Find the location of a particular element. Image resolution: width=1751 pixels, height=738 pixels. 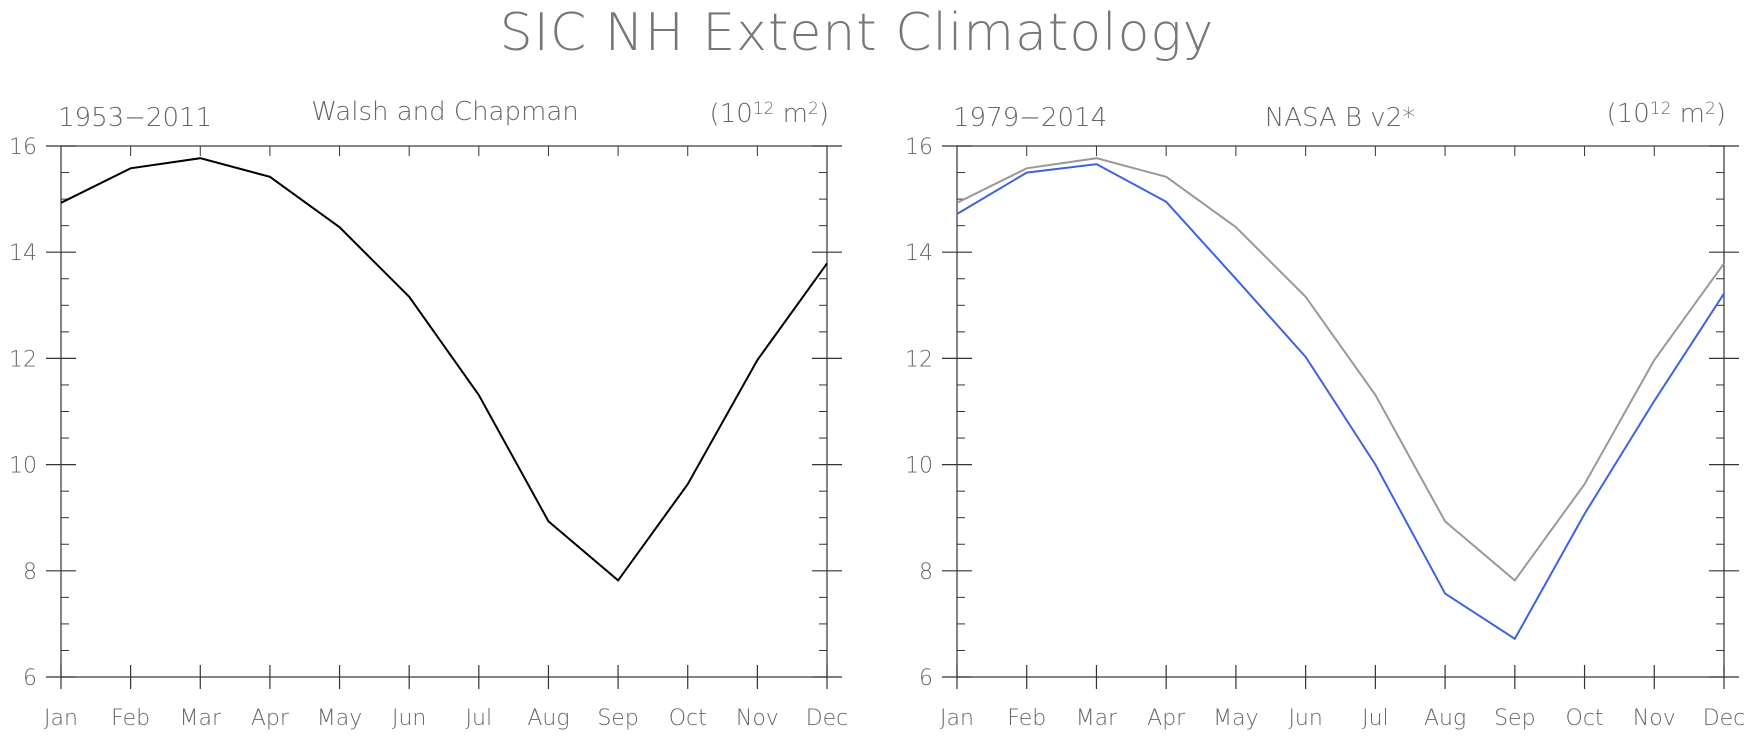

panel-dataset-label: Walsh and Chapman is located at coordinates (444, 112).